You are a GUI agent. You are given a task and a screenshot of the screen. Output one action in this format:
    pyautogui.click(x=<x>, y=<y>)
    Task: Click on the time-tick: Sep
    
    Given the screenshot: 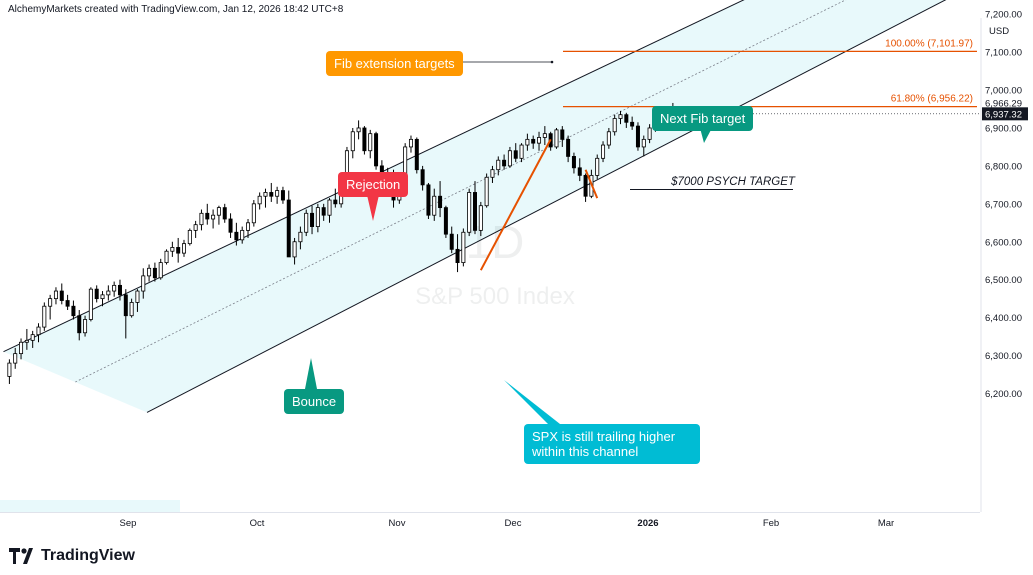 What is the action you would take?
    pyautogui.click(x=128, y=523)
    